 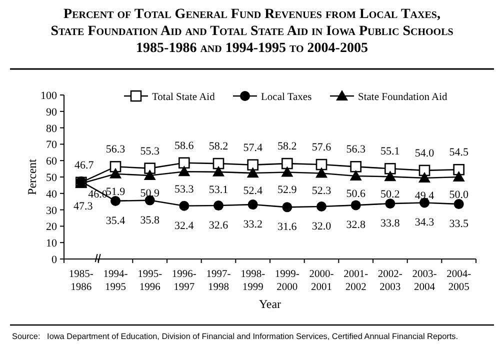 I want to click on x-tick-label: 2003-2004, so click(x=425, y=281).